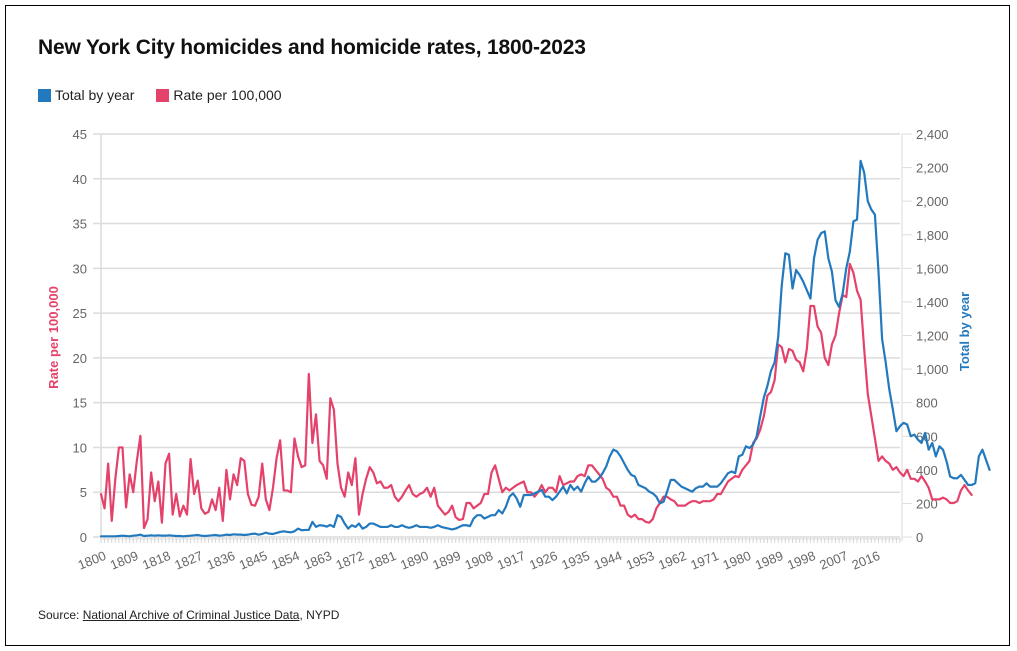 The height and width of the screenshot is (651, 1017). I want to click on x-tick-label: 1881, so click(382, 560).